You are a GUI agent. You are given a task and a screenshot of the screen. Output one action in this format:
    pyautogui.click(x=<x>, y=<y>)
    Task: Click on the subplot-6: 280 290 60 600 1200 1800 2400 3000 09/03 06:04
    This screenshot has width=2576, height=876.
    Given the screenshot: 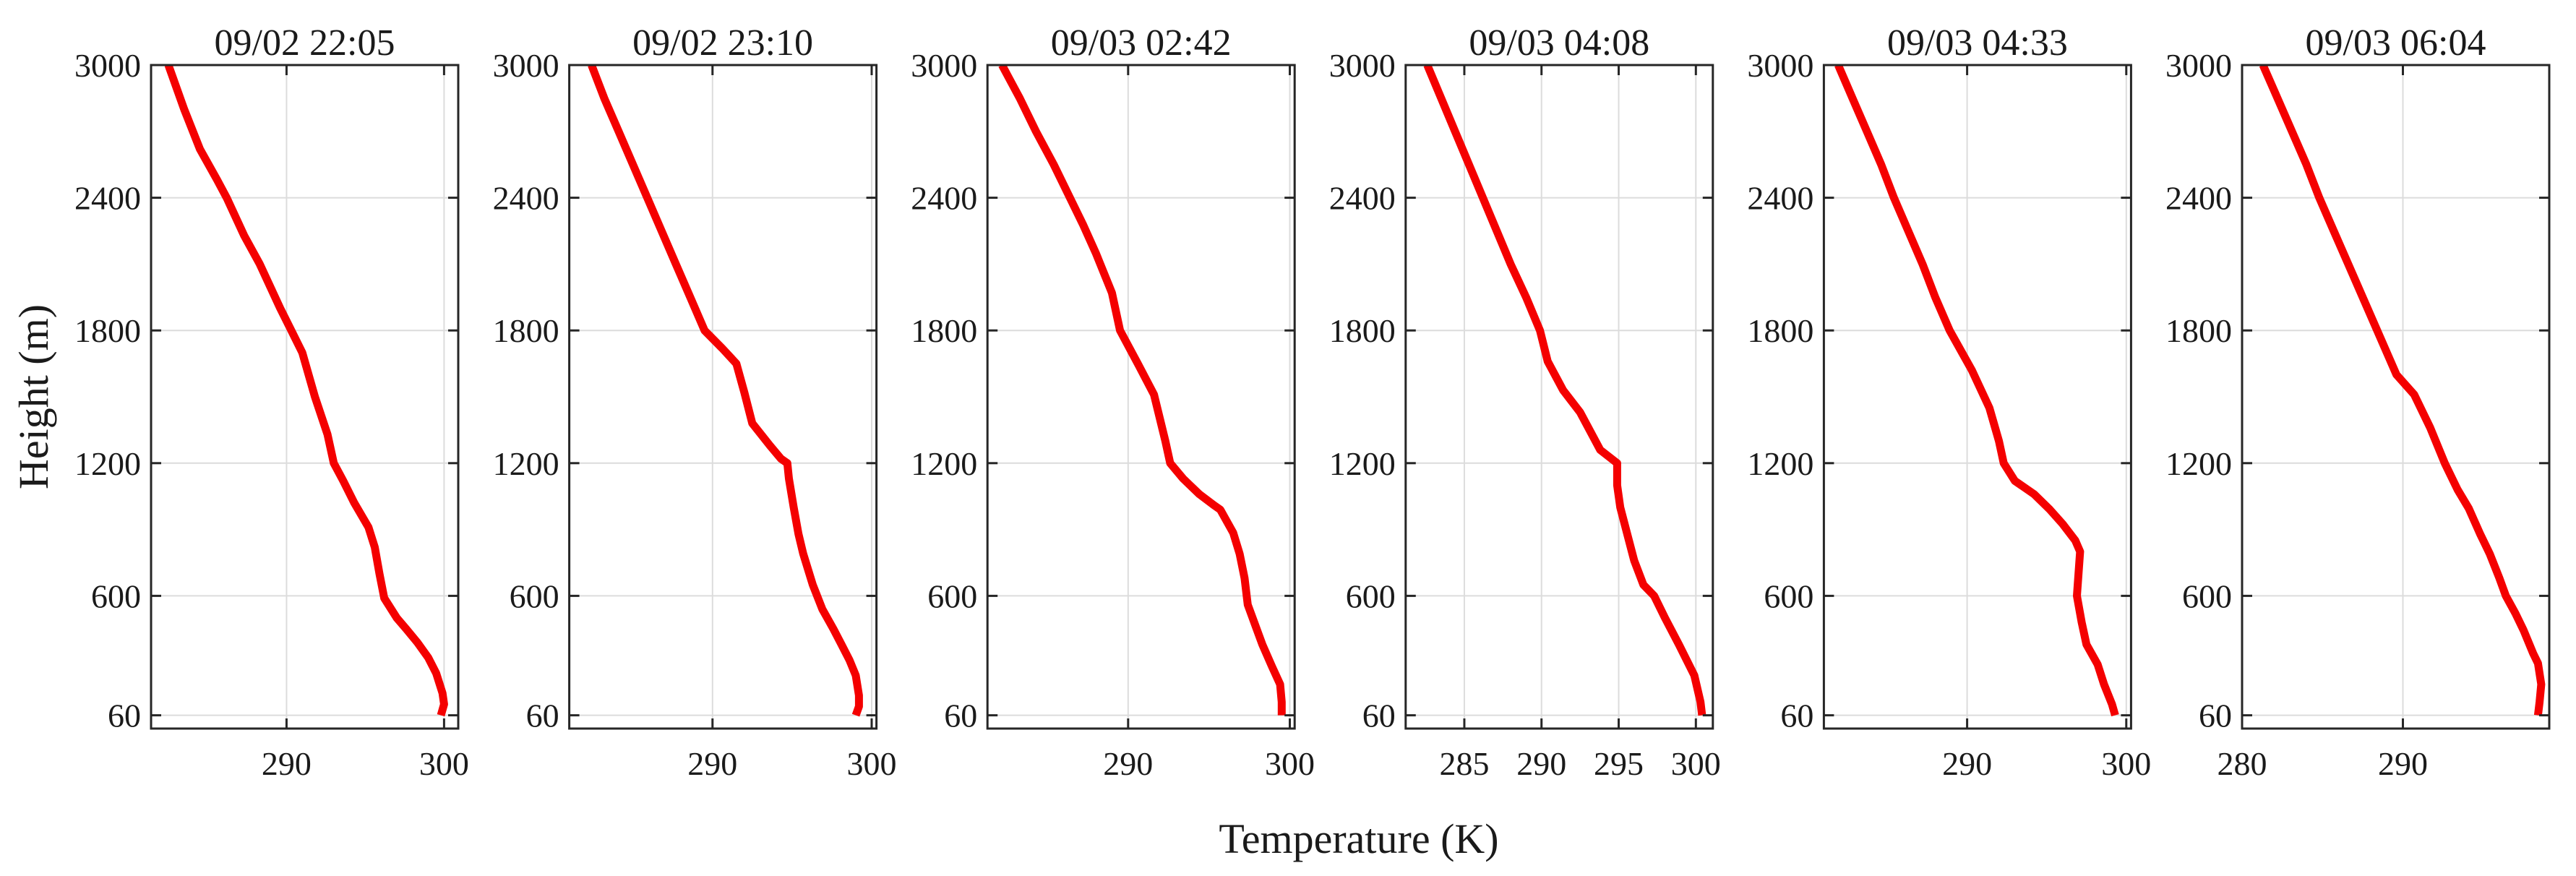 What is the action you would take?
    pyautogui.click(x=2358, y=402)
    